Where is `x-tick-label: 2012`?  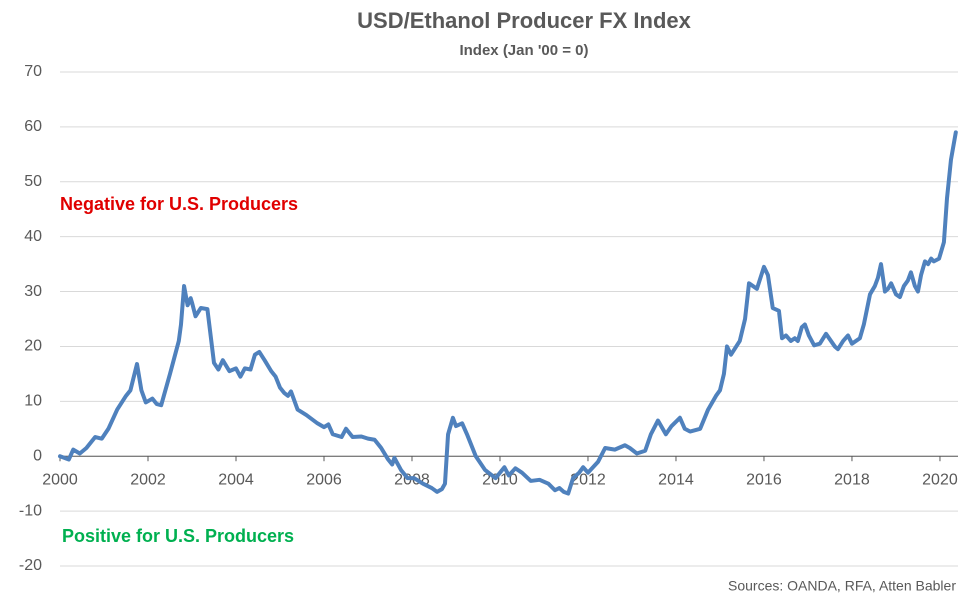
x-tick-label: 2012 is located at coordinates (588, 479).